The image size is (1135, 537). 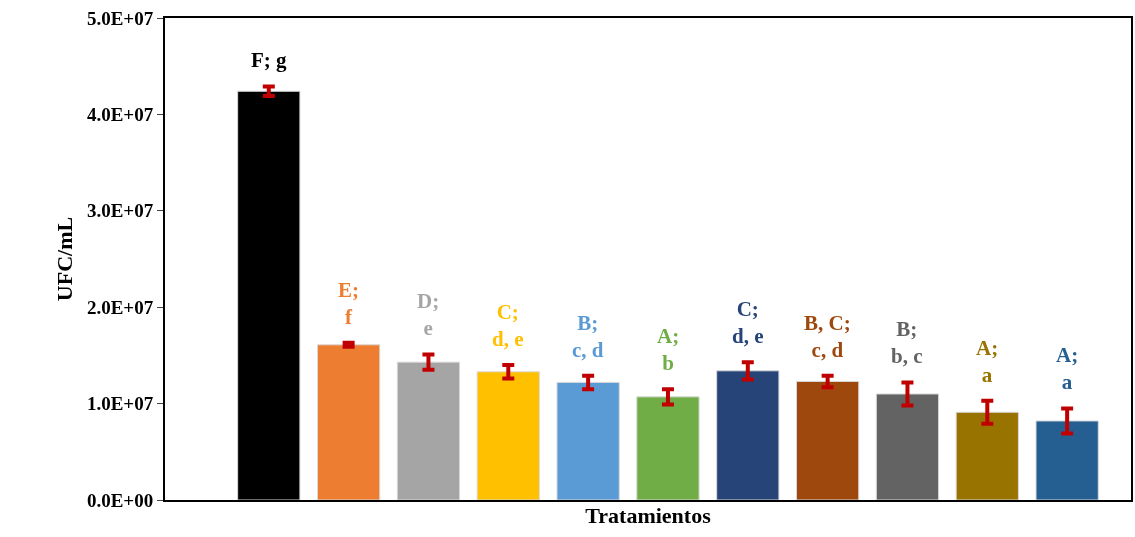 I want to click on data-label: D; e, so click(x=428, y=315).